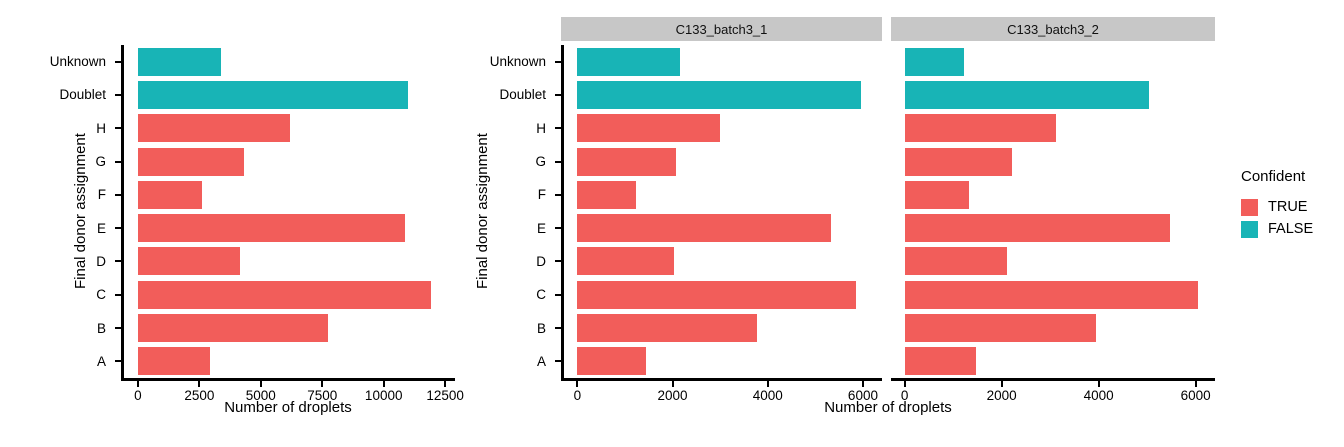  Describe the element at coordinates (628, 61) in the screenshot. I see `bar-facet-1-unknown` at that location.